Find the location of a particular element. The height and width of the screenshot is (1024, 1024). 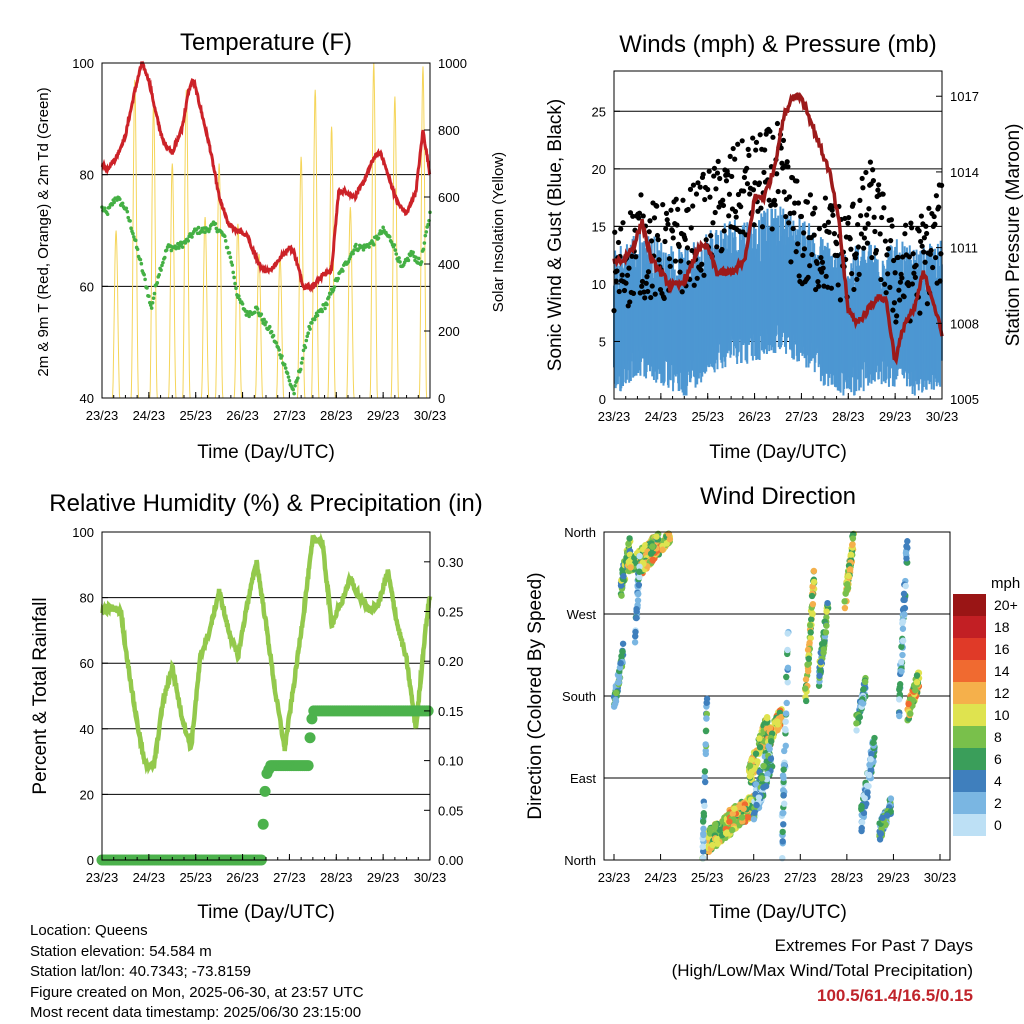

humidity-line is located at coordinates (266, 653).